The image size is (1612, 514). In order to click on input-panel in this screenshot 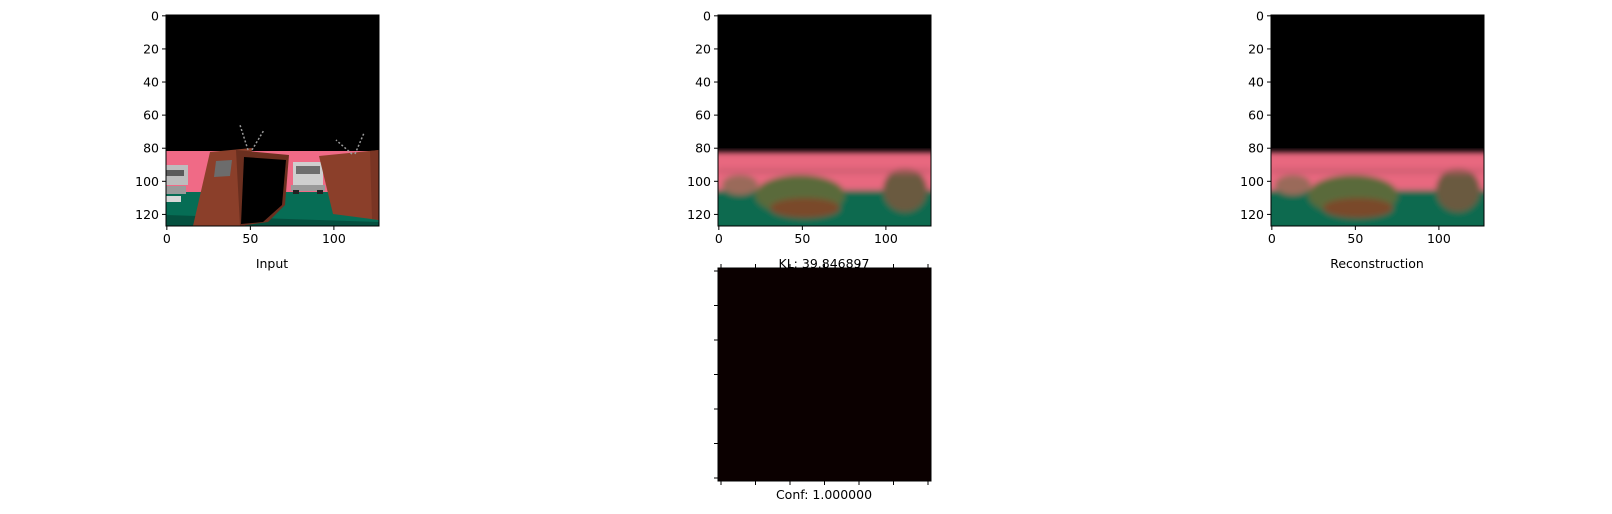, I will do `click(272, 120)`.